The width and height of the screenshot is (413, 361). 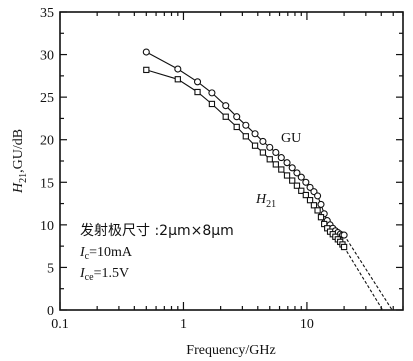 What do you see at coordinates (23, 178) in the screenshot?
I see `y-axis-title-sub: 21` at bounding box center [23, 178].